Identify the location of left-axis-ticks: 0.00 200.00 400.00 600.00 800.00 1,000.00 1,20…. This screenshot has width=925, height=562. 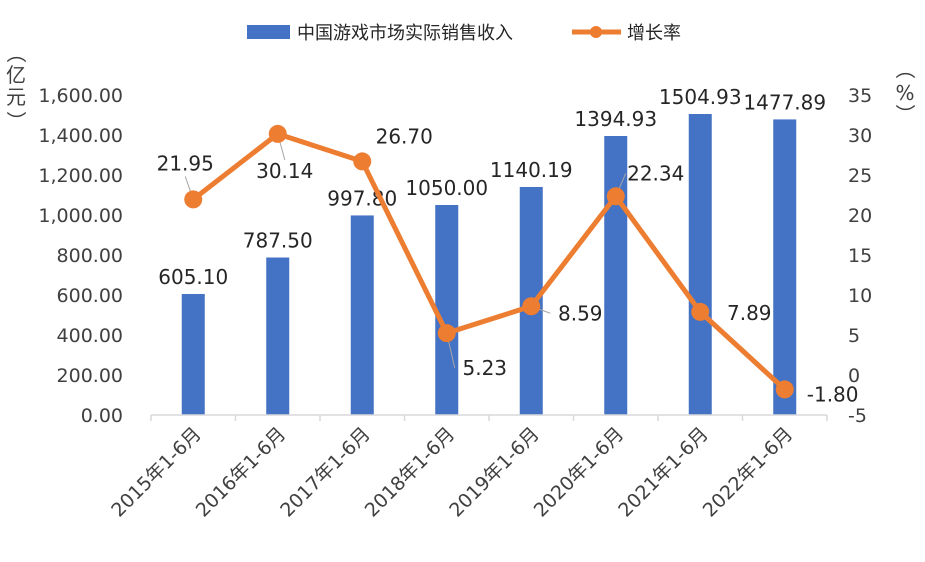
(80, 256).